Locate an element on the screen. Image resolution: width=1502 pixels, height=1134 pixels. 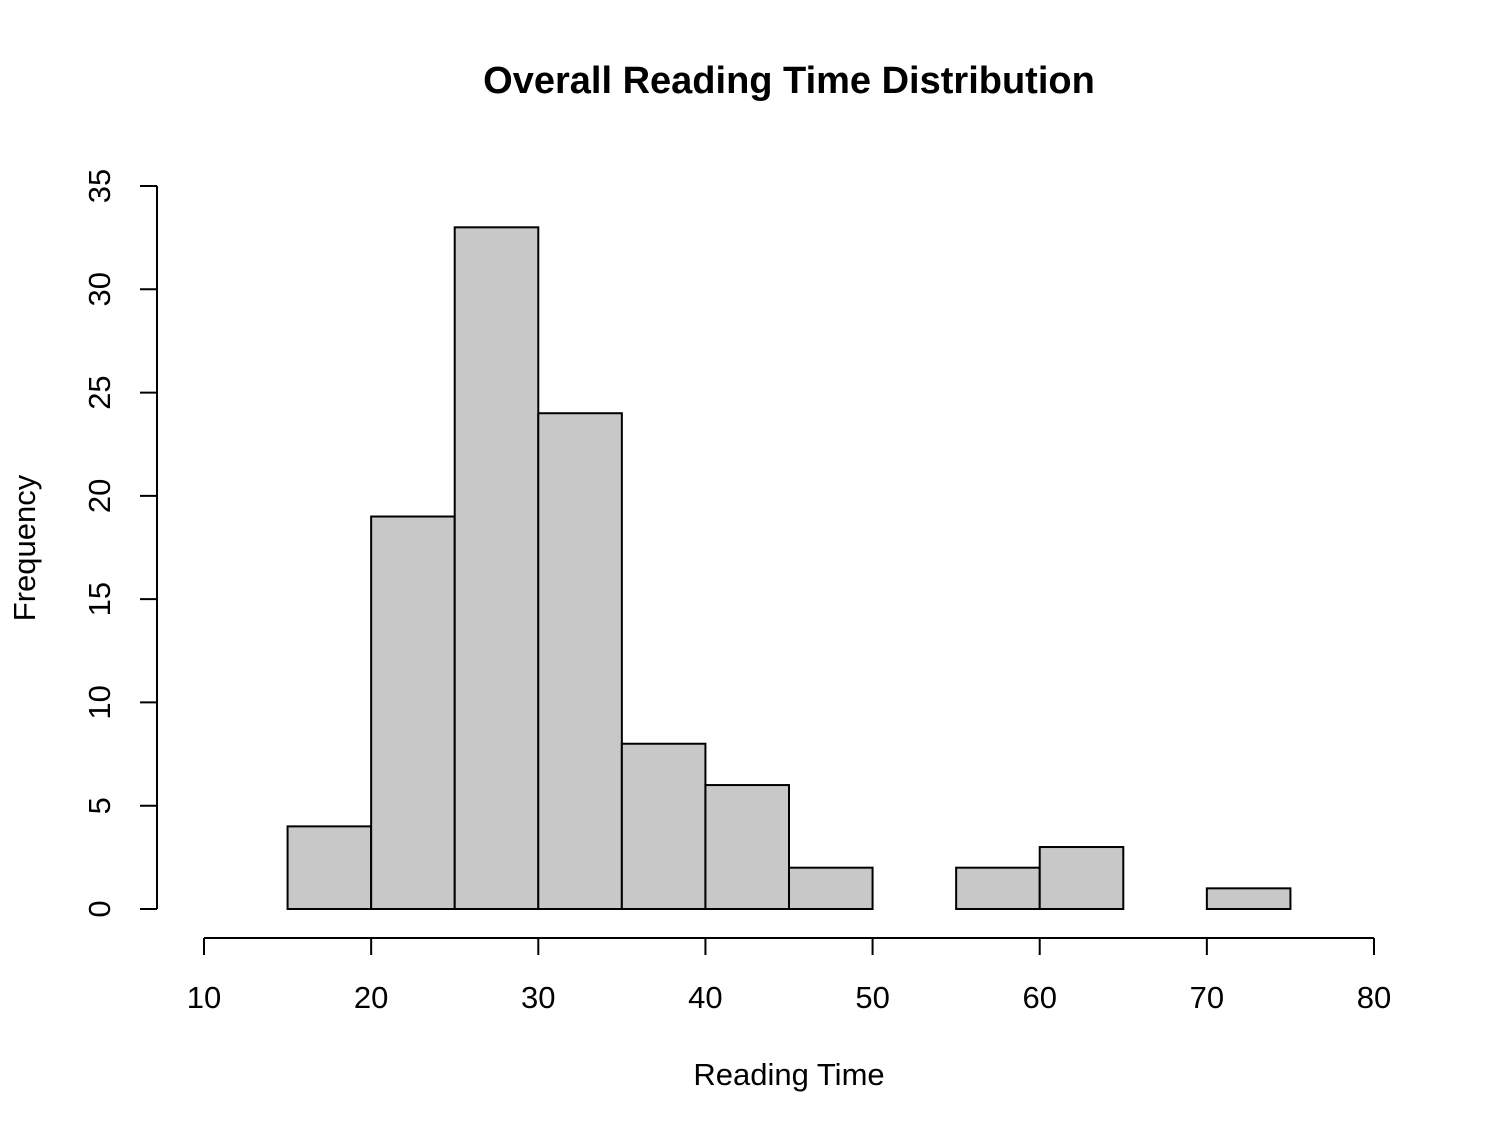
x-axis-label: Reading Time is located at coordinates (788, 1074).